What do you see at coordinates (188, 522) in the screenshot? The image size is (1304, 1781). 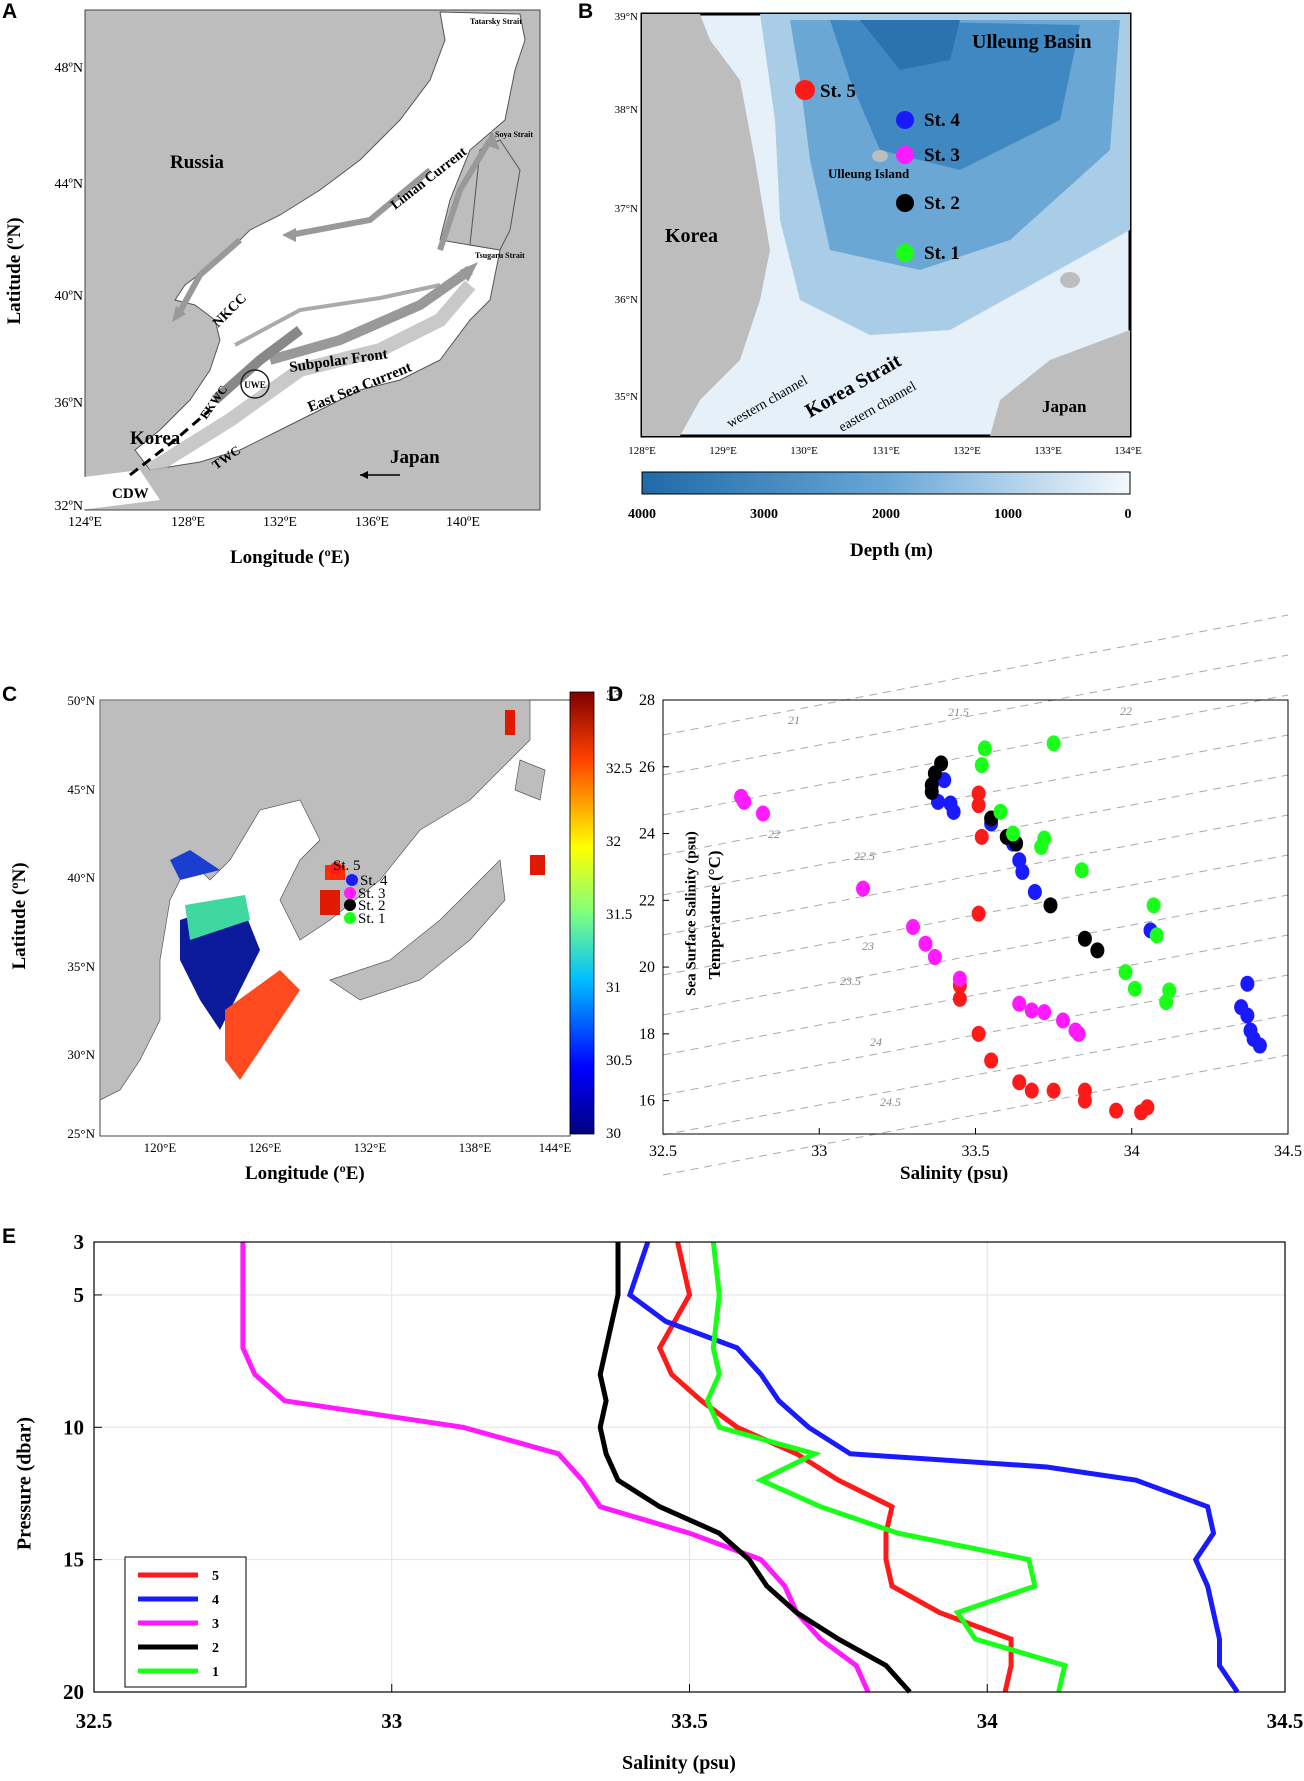 I see `a-xtick: 128ºE` at bounding box center [188, 522].